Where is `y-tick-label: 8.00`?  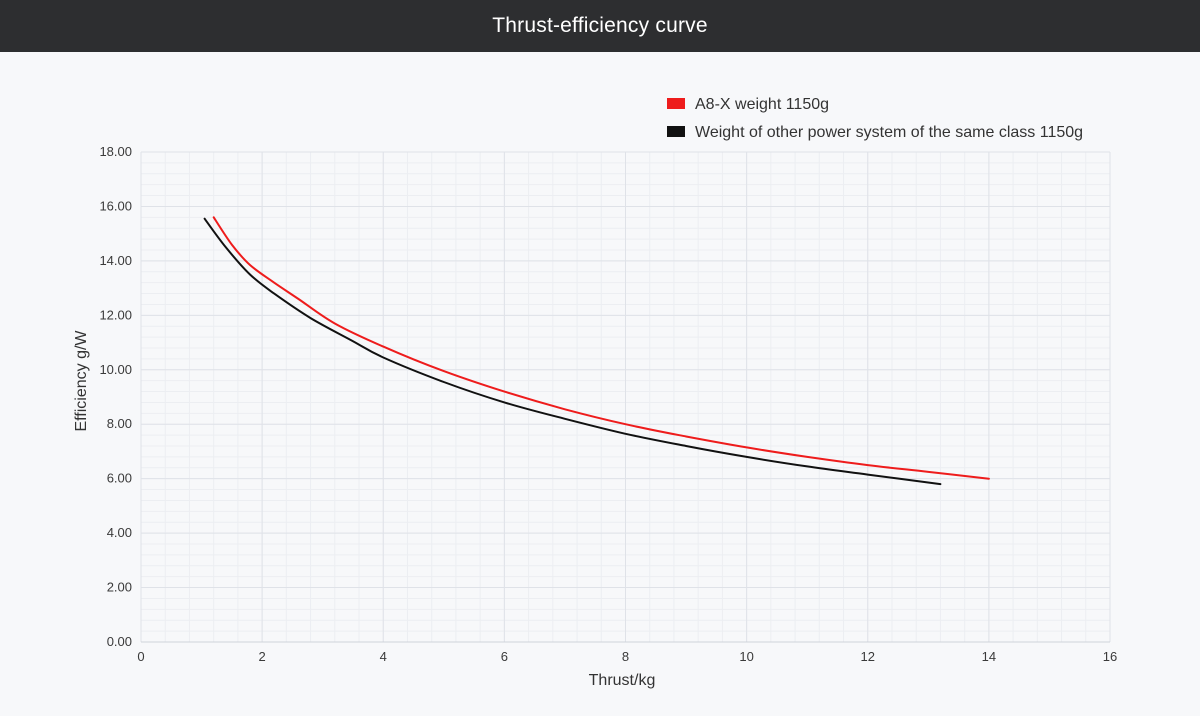 y-tick-label: 8.00 is located at coordinates (119, 423).